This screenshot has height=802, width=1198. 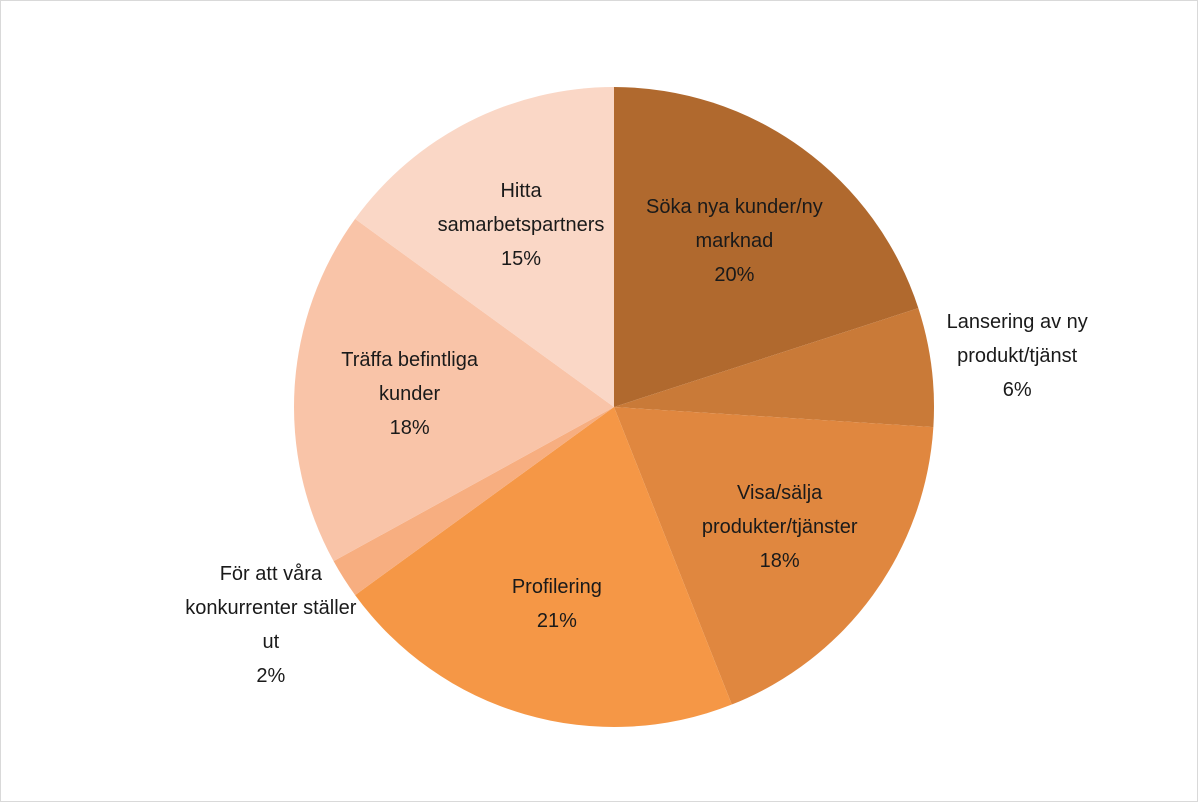 What do you see at coordinates (779, 510) in the screenshot?
I see `category-label: Visa/sälja produkter/tjänster` at bounding box center [779, 510].